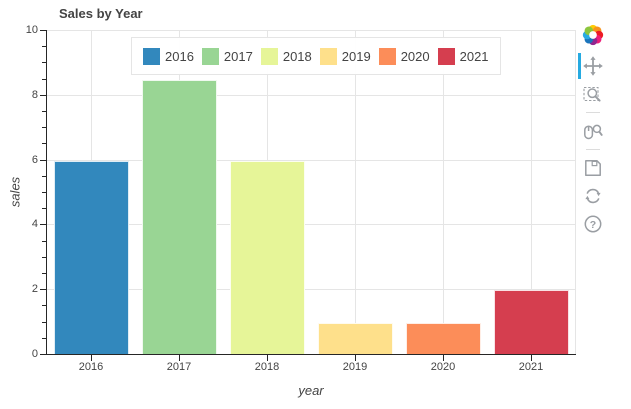  I want to click on x-tick-label: 2020, so click(443, 367).